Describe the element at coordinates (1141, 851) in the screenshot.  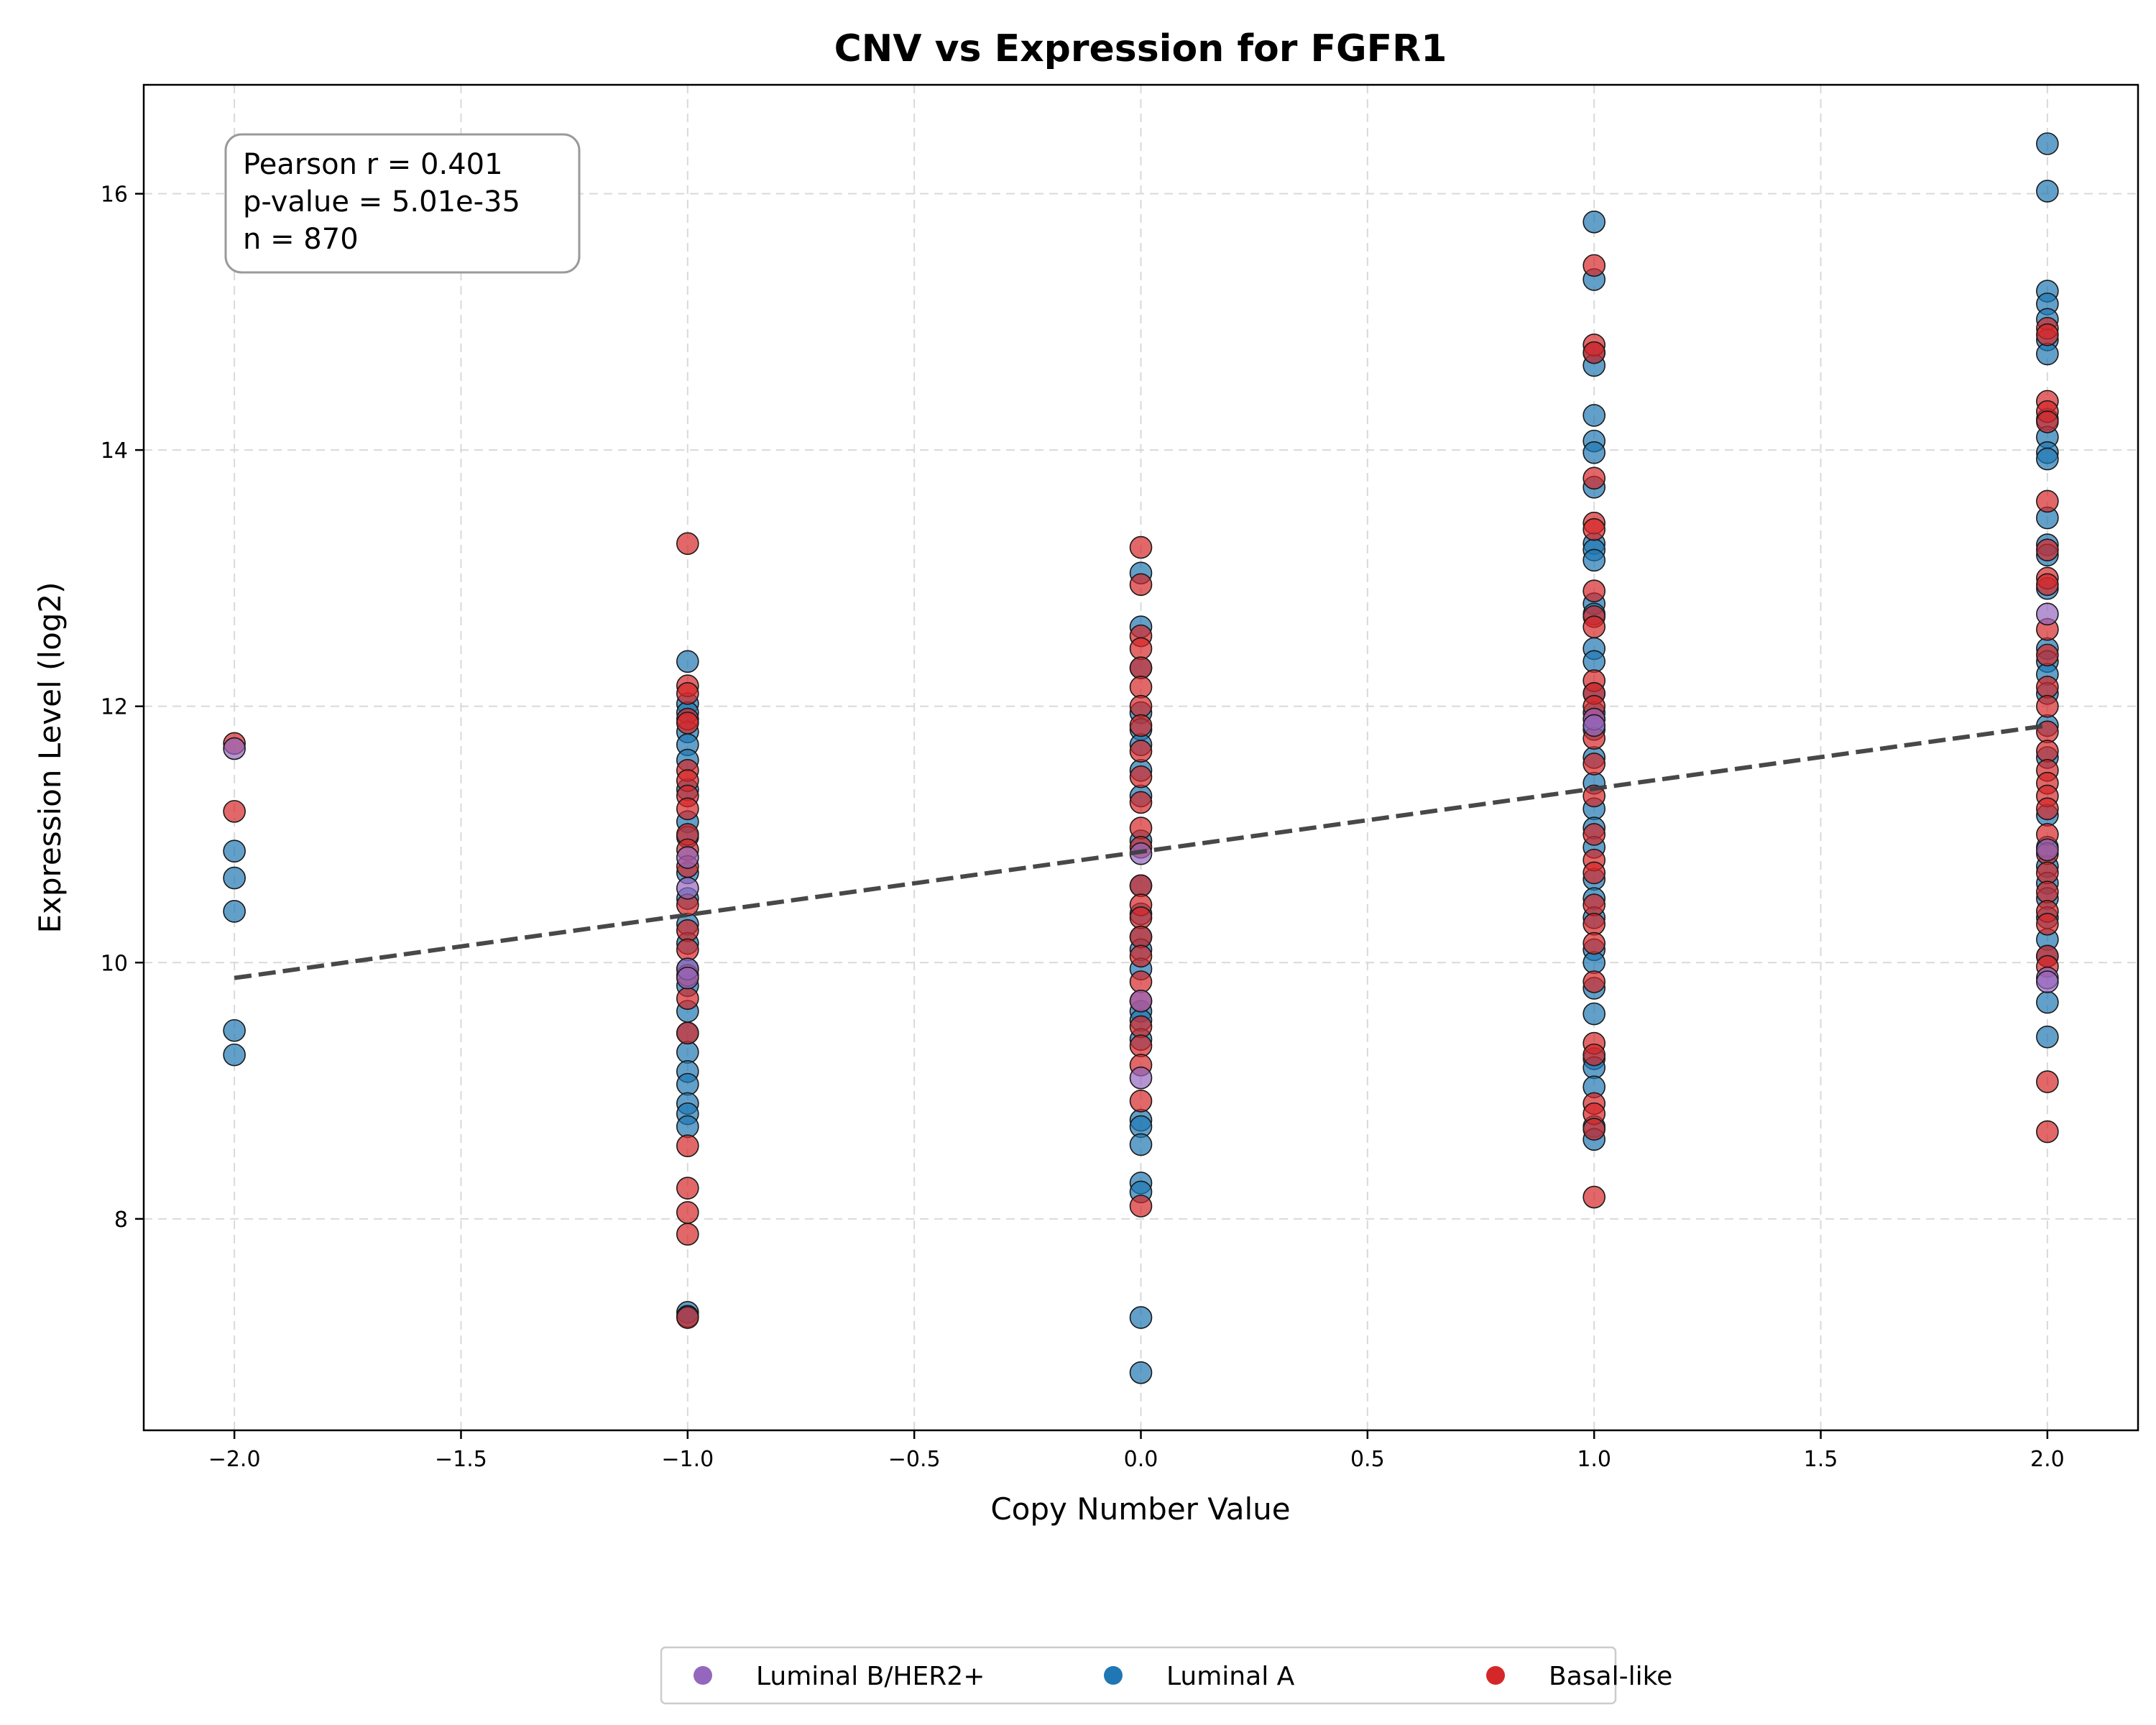
I see `regression-line` at that location.